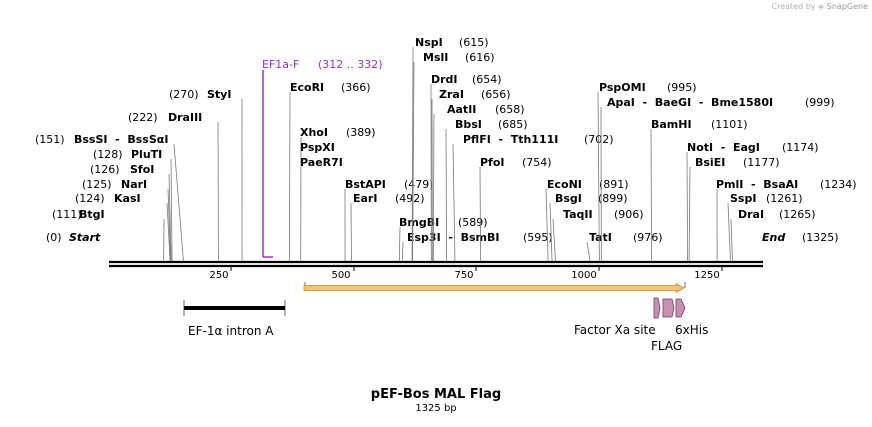 The width and height of the screenshot is (872, 427). I want to click on site-name: XhoI, so click(314, 132).